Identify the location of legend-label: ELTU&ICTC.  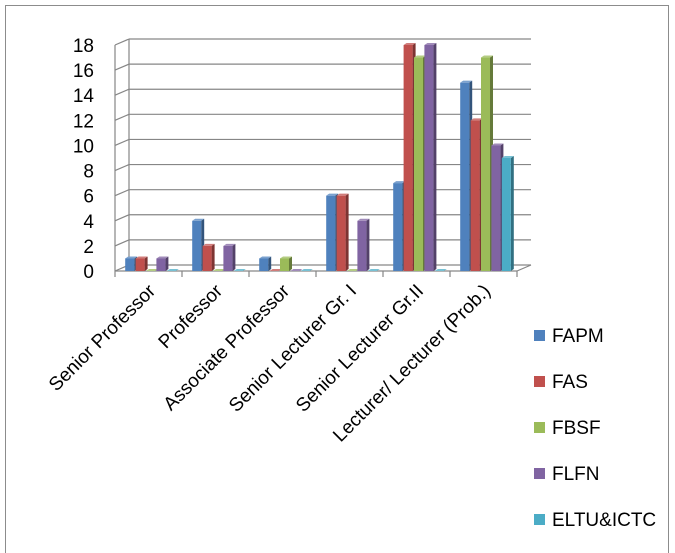
(604, 520).